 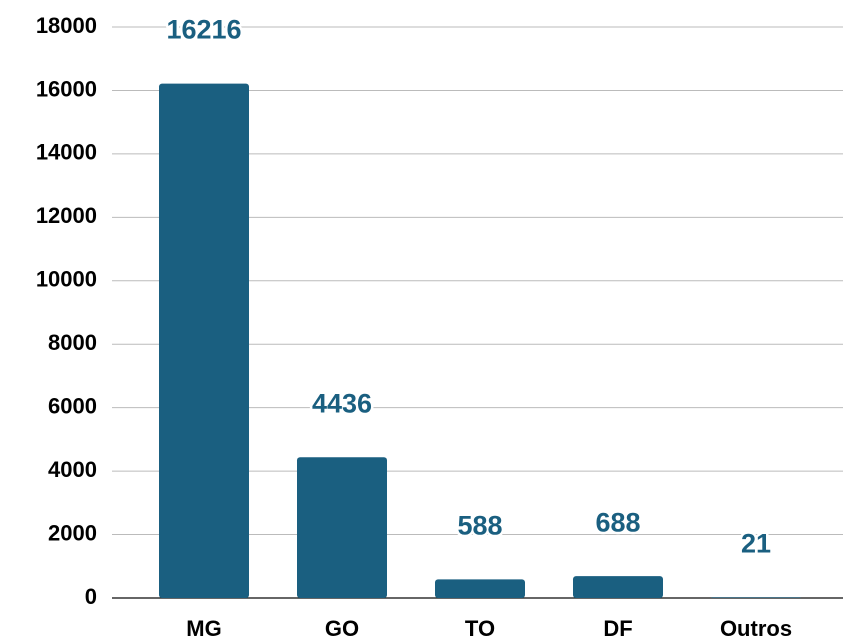 What do you see at coordinates (756, 628) in the screenshot?
I see `x-tick-label: Outros` at bounding box center [756, 628].